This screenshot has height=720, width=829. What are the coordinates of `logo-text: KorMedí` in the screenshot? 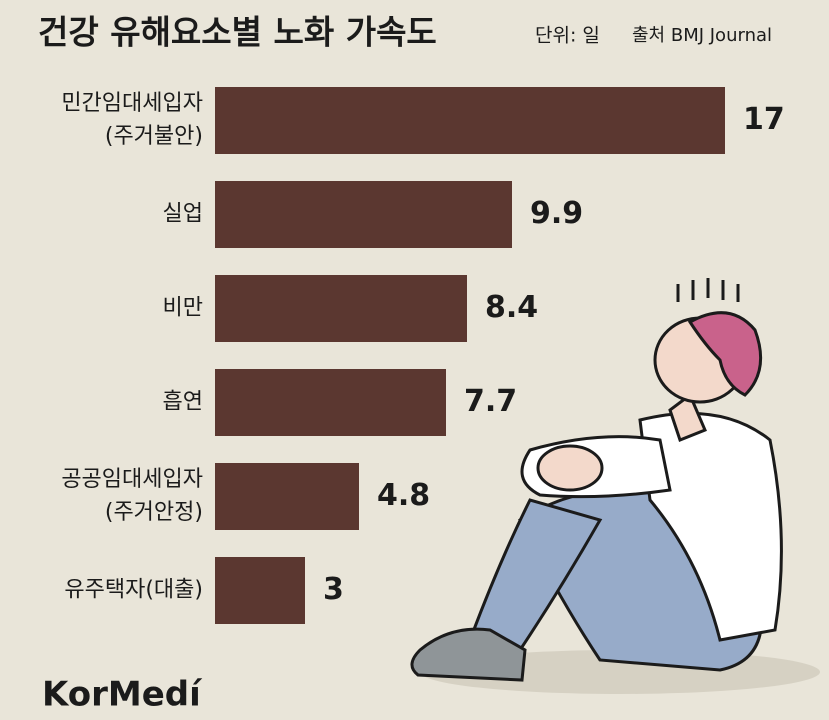 It's located at (122, 695).